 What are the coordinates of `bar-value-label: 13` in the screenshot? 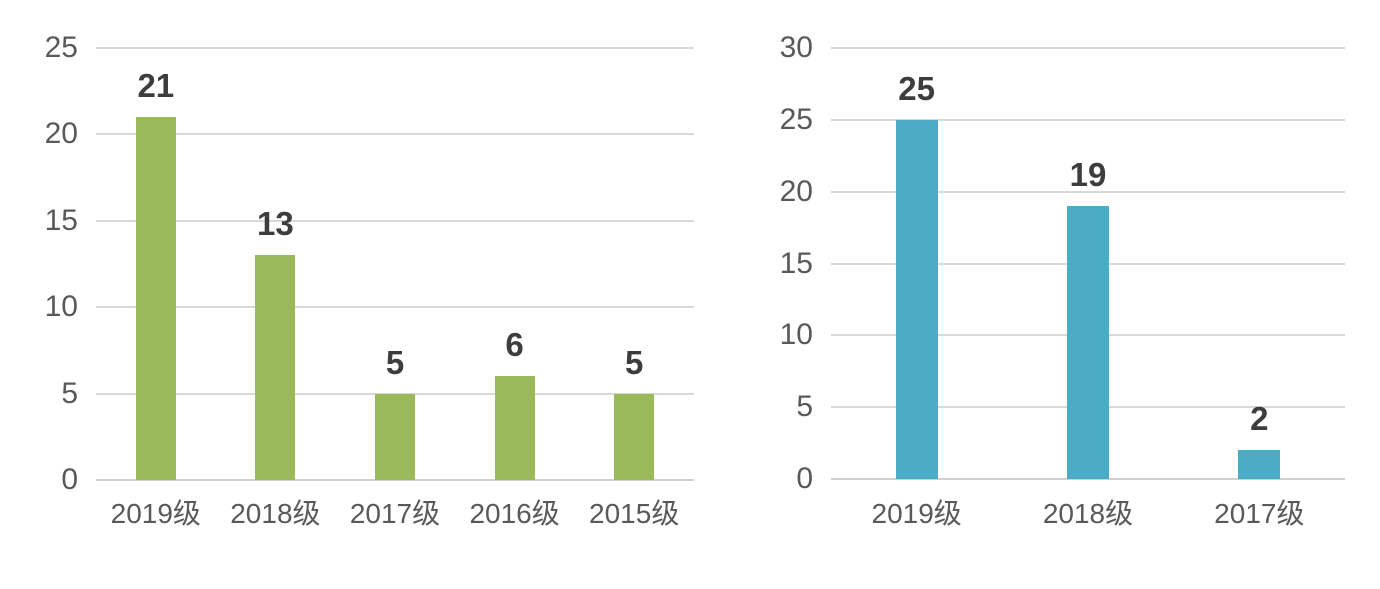 It's located at (275, 224).